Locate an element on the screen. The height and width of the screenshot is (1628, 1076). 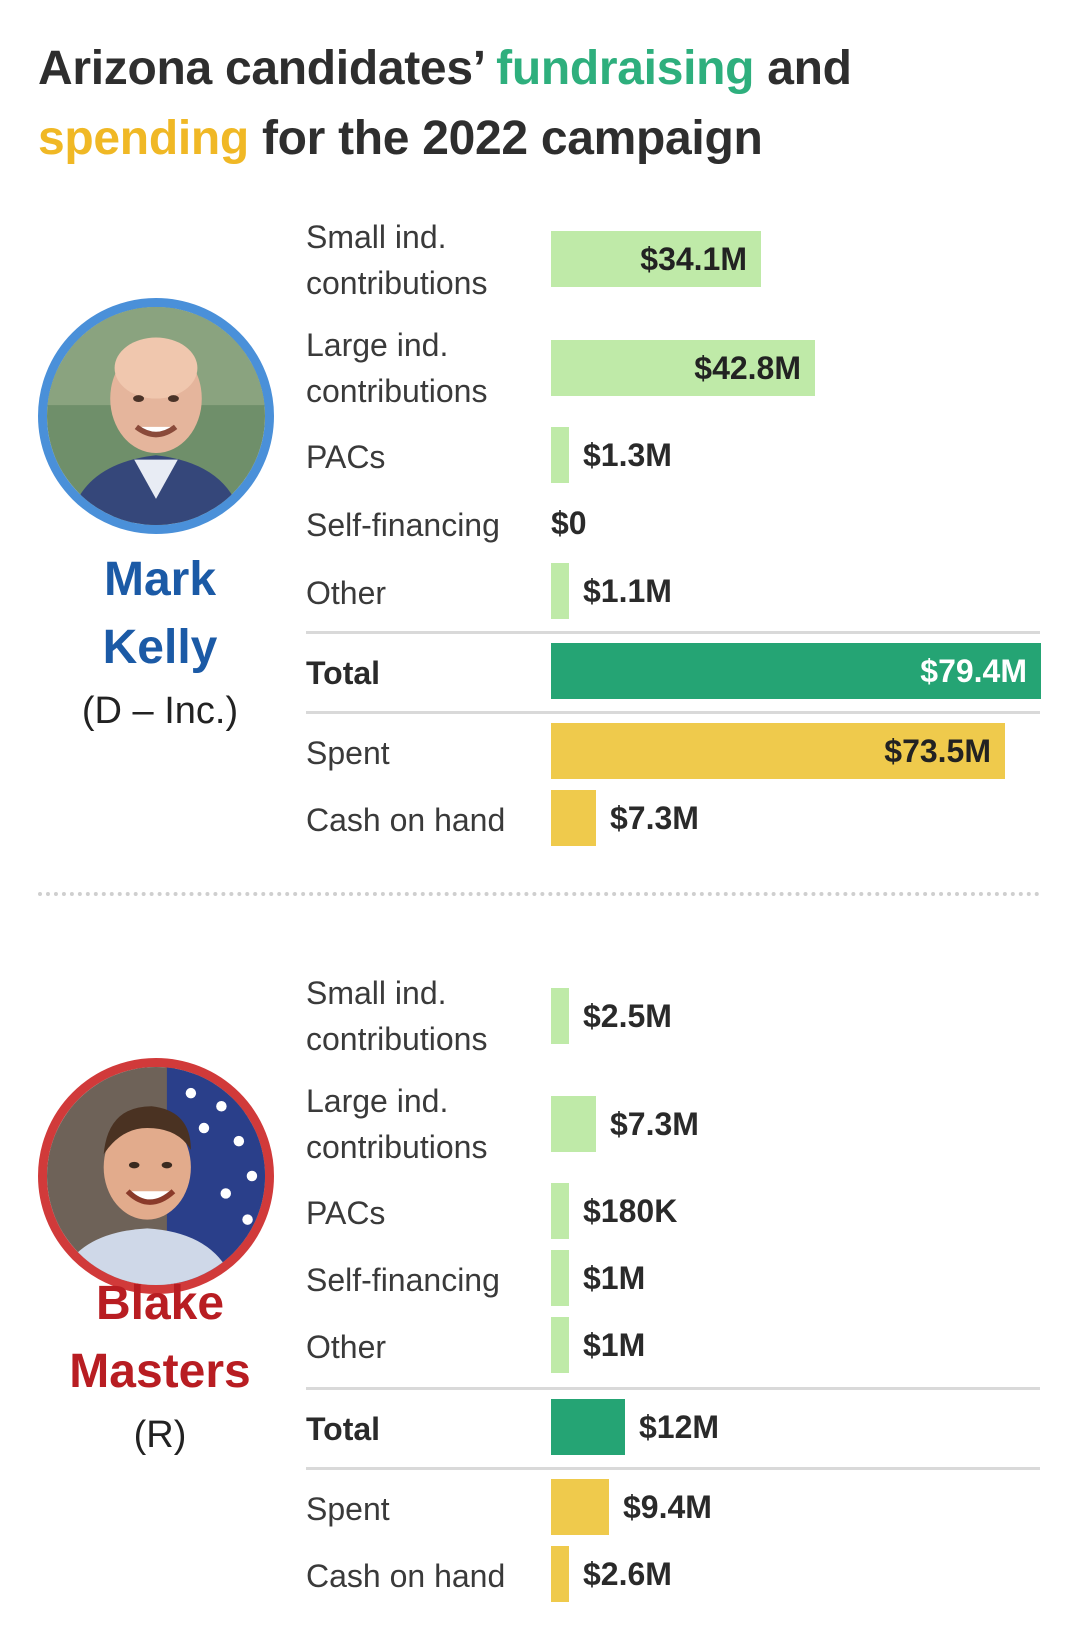
kelly-value-self: $0 is located at coordinates (569, 523).